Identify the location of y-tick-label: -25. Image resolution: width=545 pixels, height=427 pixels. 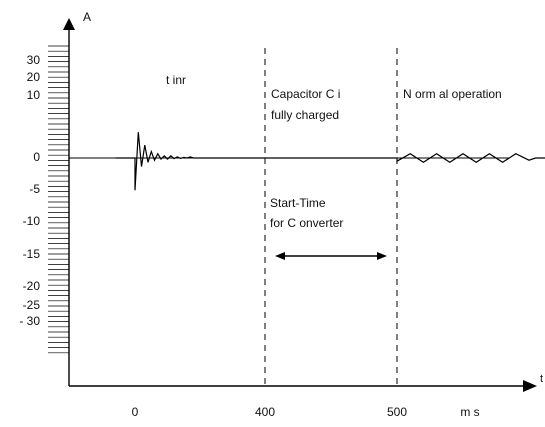
(32, 305).